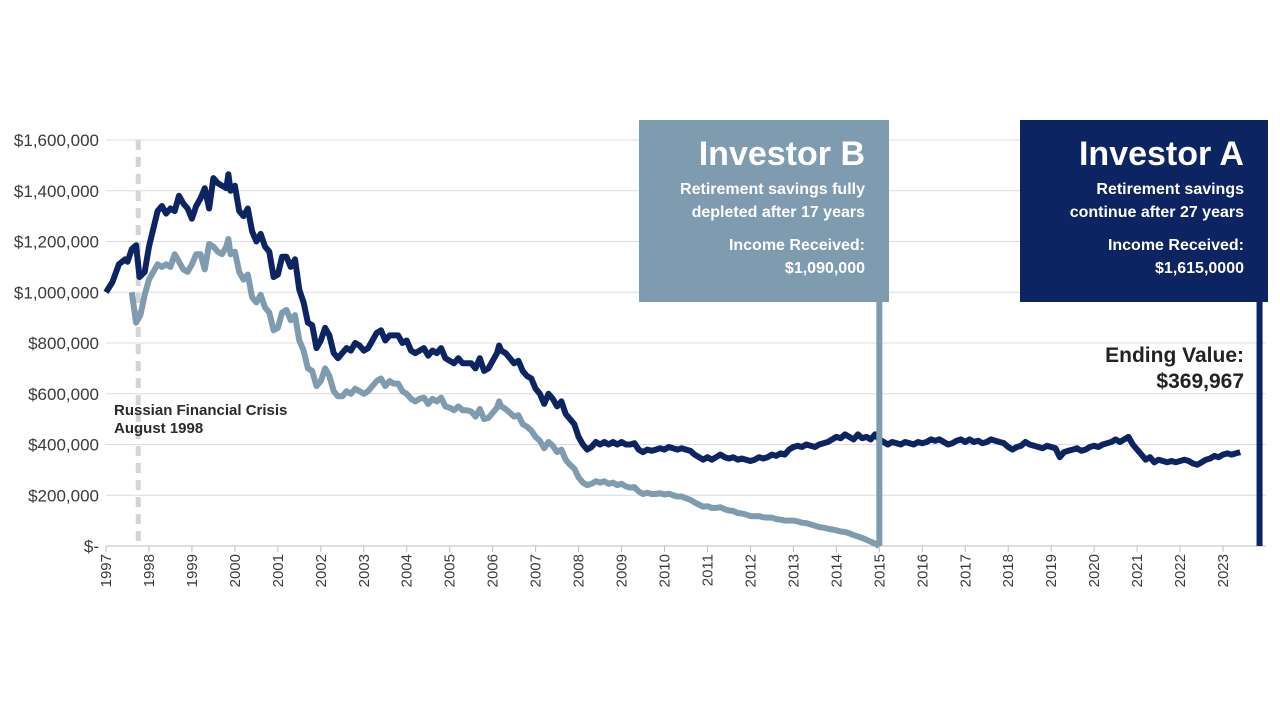 The image size is (1280, 721). I want to click on crisis-annotation-line2: August 1998, so click(158, 428).